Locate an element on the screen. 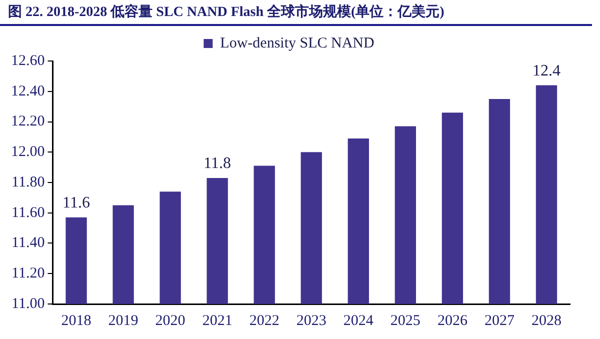 The height and width of the screenshot is (339, 600). y-tick-label: 12.00 is located at coordinates (28, 152).